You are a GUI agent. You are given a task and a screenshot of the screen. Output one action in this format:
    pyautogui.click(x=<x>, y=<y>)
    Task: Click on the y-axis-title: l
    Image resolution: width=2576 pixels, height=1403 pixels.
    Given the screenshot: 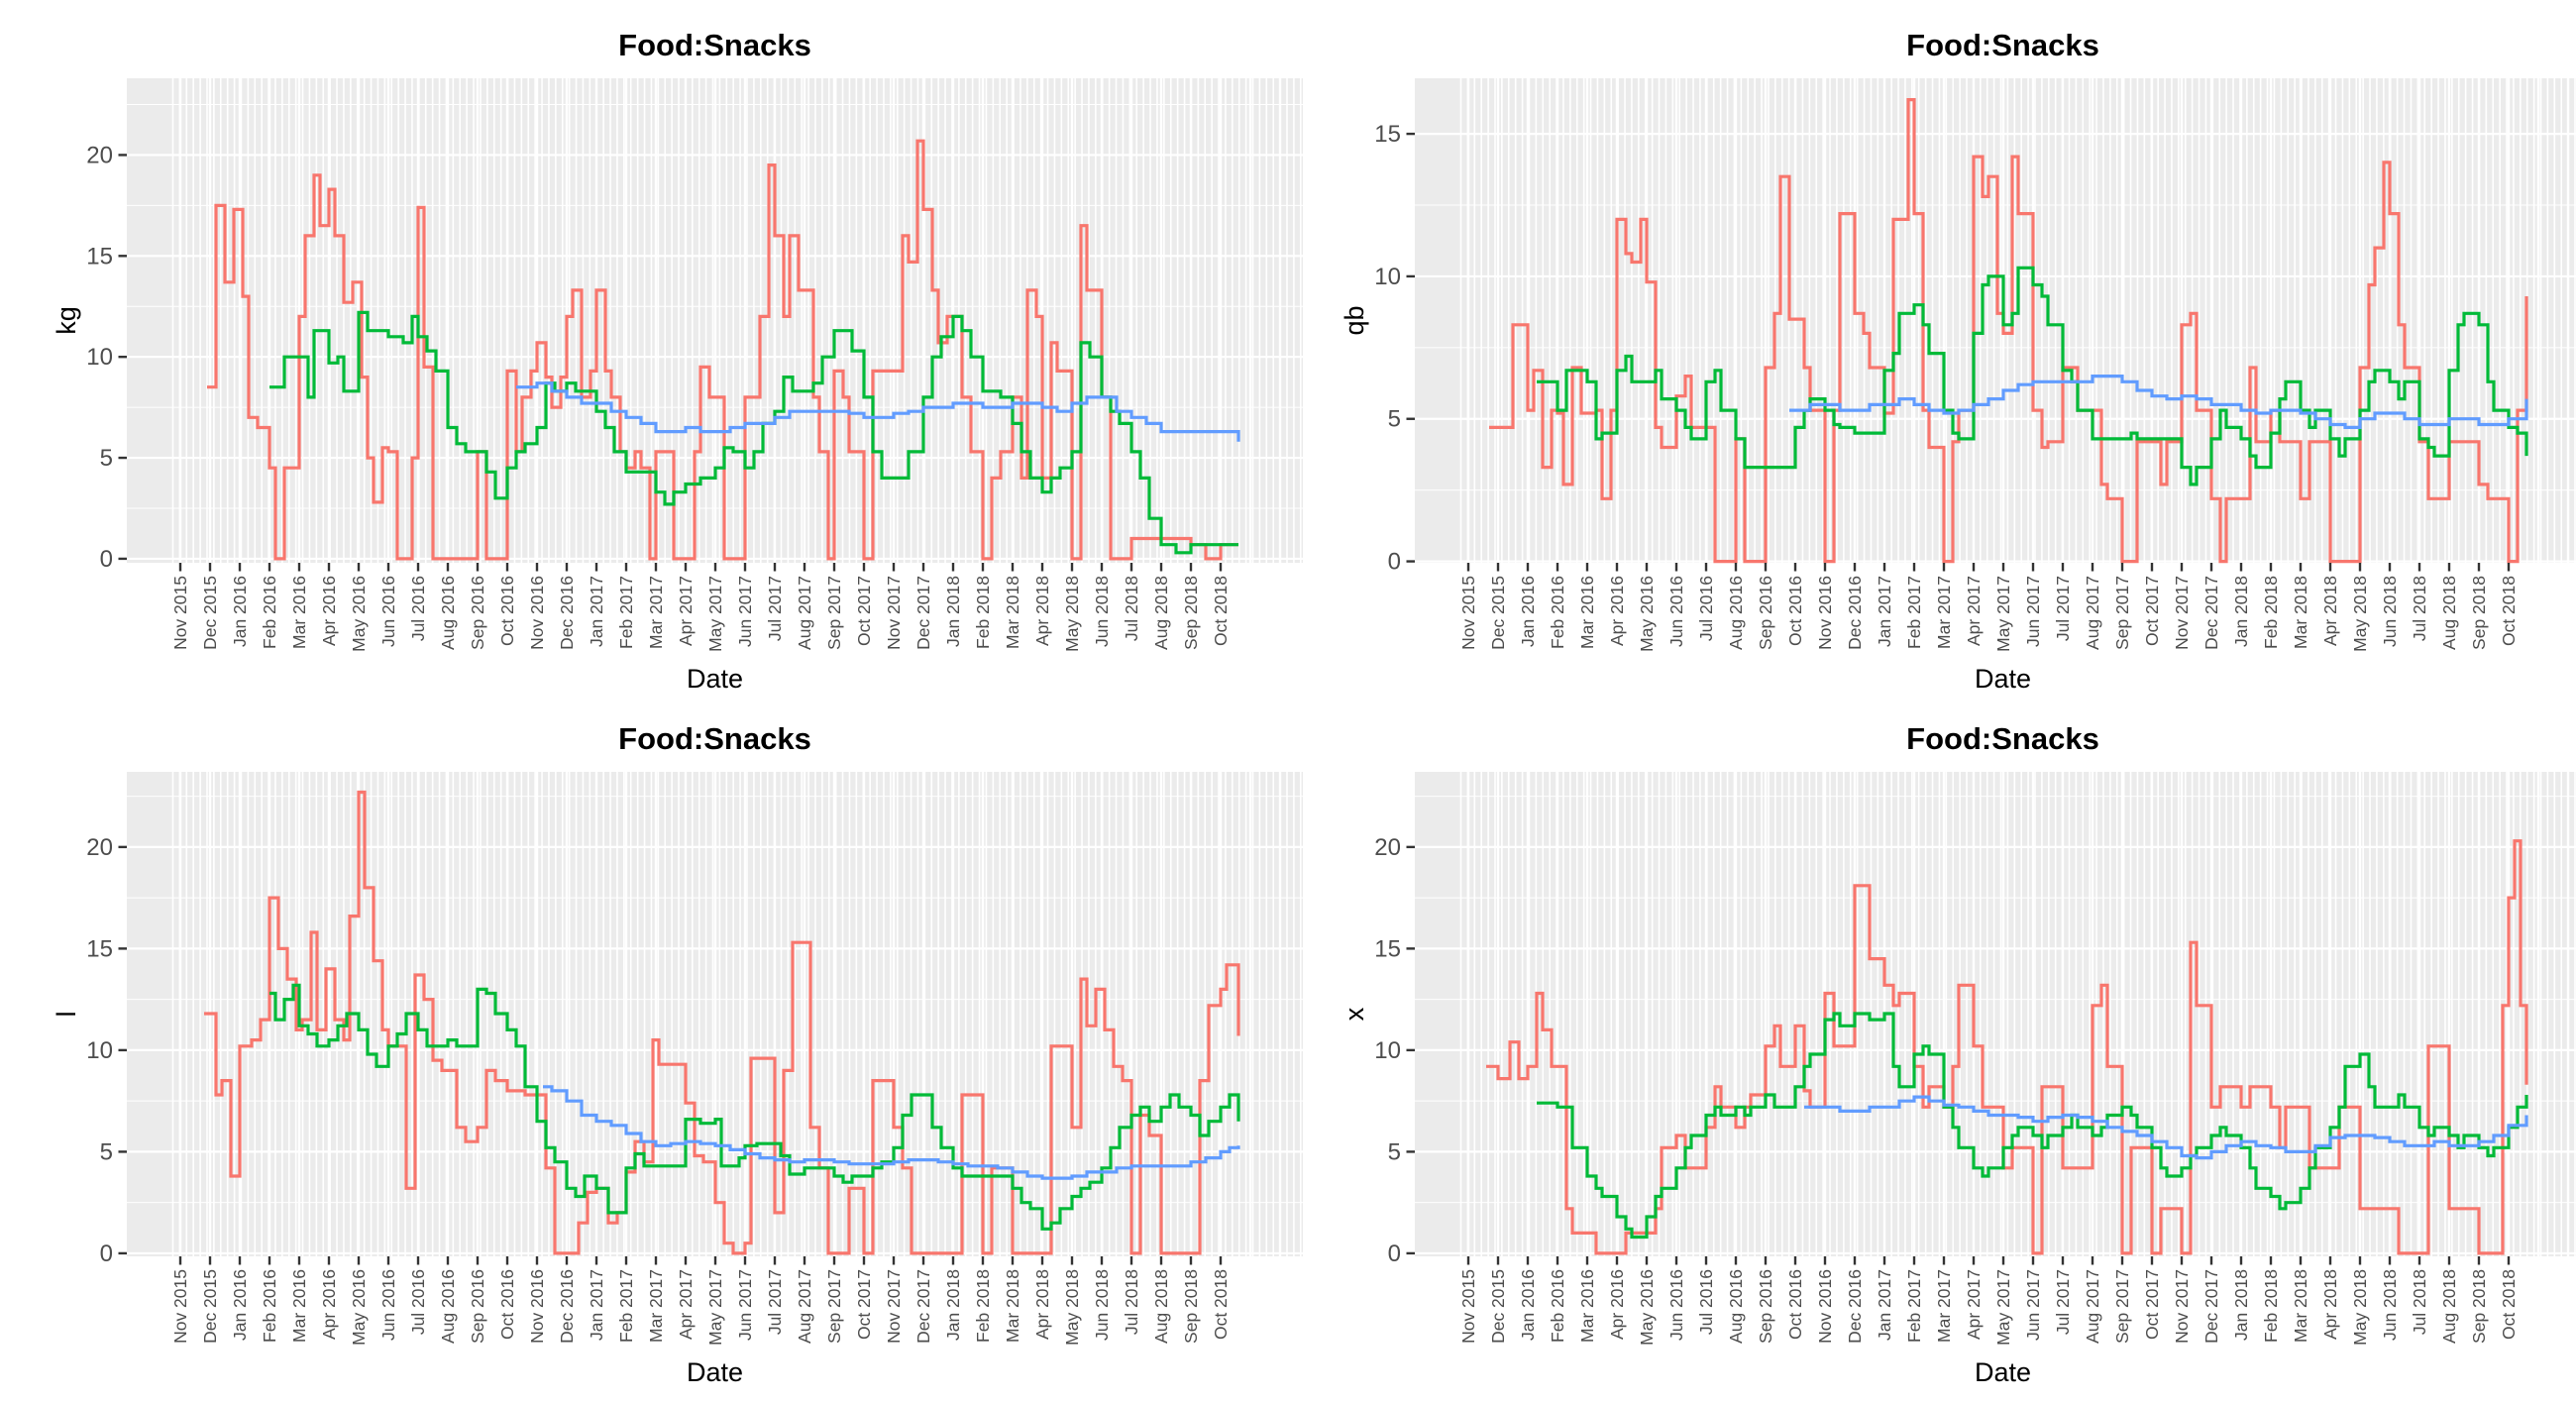 What is the action you would take?
    pyautogui.click(x=66, y=1015)
    